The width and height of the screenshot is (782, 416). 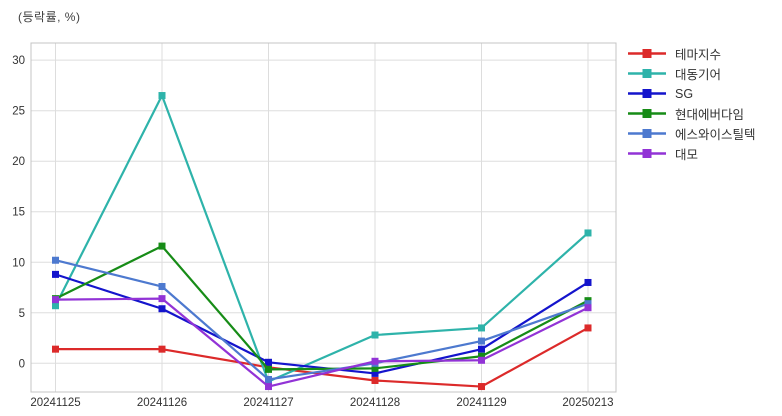 I want to click on x-axis-tick-label: 20241125, so click(x=55, y=403).